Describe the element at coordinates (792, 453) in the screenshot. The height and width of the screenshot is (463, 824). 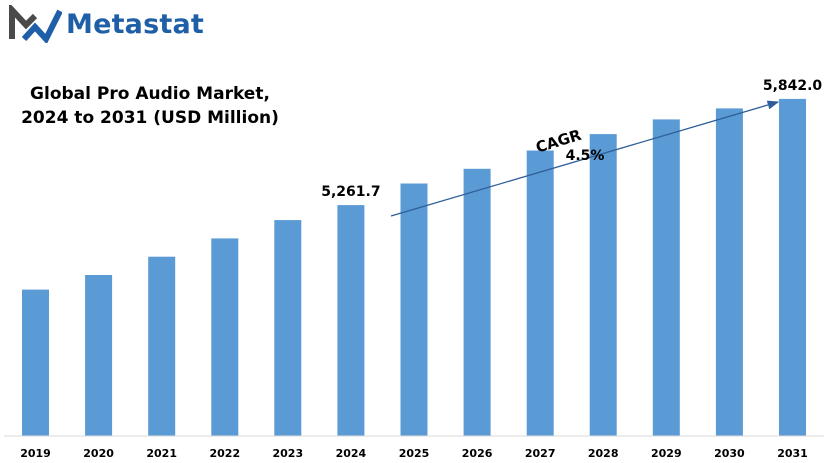
I see `x-tick-label-2031: 2031` at that location.